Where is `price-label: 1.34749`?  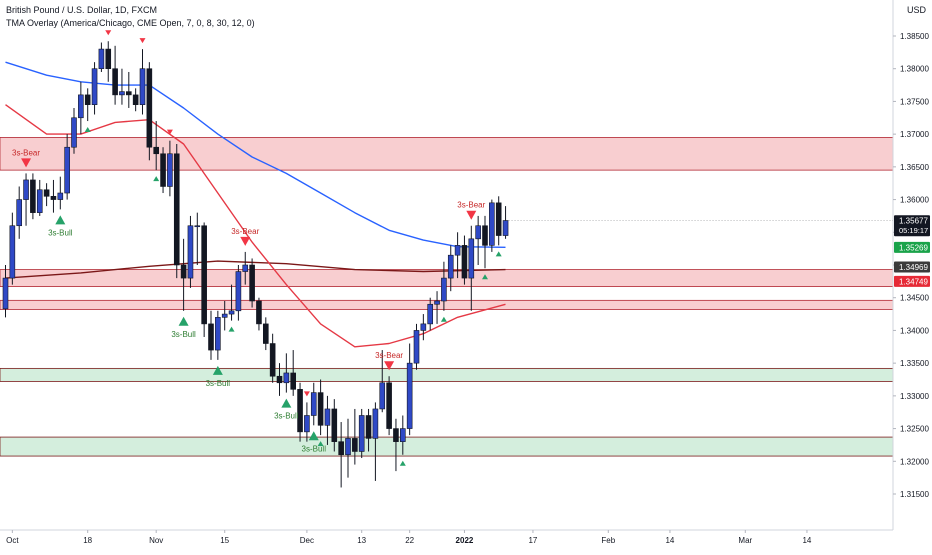 price-label: 1.34749 is located at coordinates (912, 281).